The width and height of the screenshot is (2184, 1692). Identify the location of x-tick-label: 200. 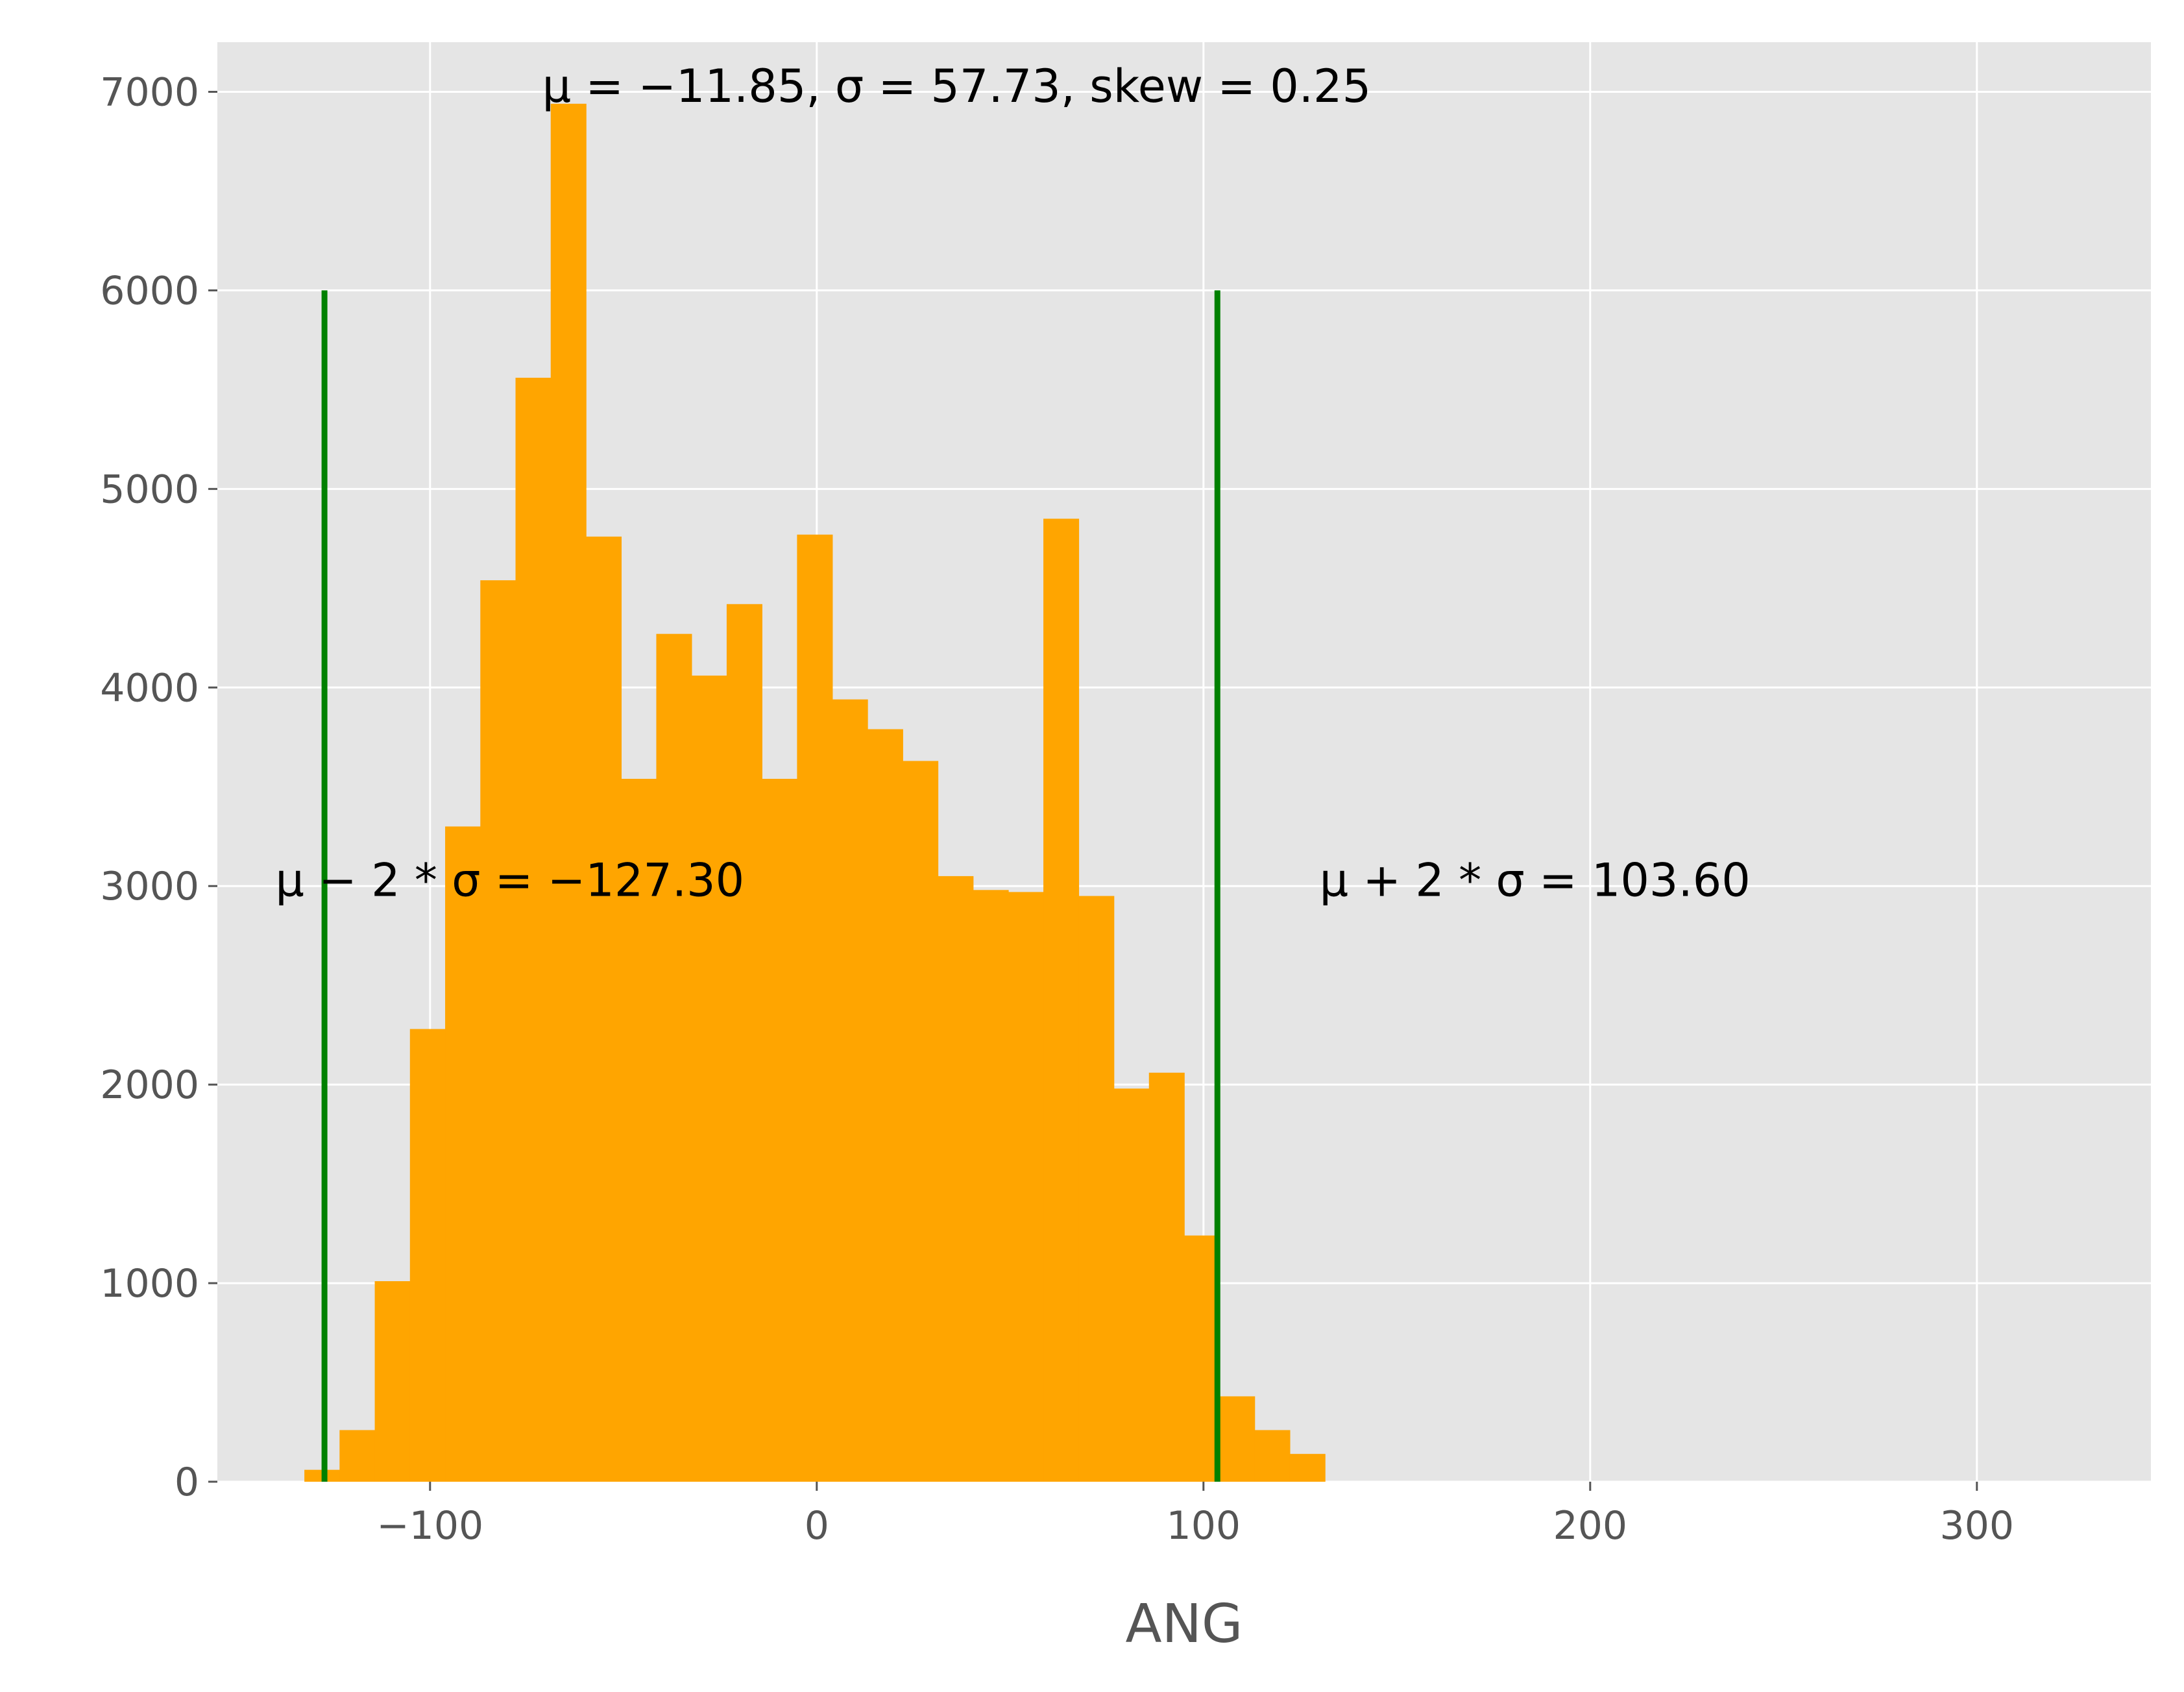
(1590, 1526).